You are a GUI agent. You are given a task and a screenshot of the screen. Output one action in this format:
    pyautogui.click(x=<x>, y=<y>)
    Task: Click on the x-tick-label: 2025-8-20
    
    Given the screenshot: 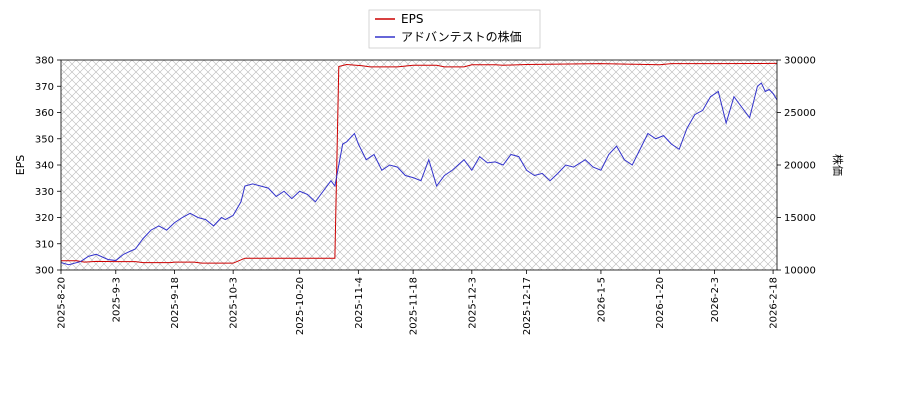 What is the action you would take?
    pyautogui.click(x=62, y=303)
    